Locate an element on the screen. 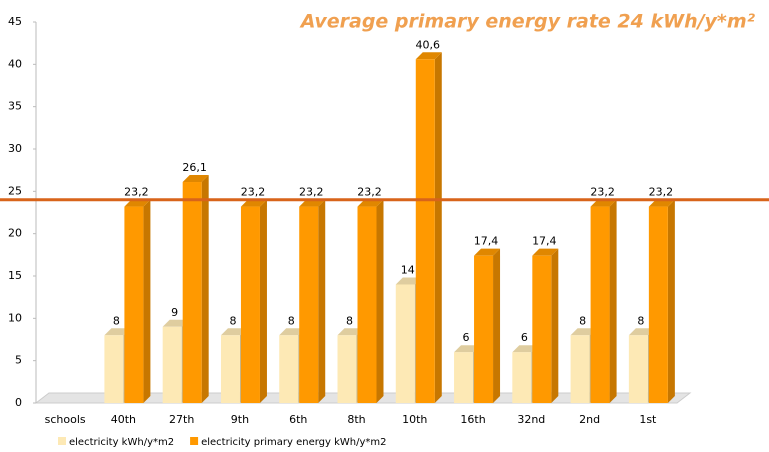 This screenshot has width=769, height=452. y-tick-label: 5 is located at coordinates (18, 360).